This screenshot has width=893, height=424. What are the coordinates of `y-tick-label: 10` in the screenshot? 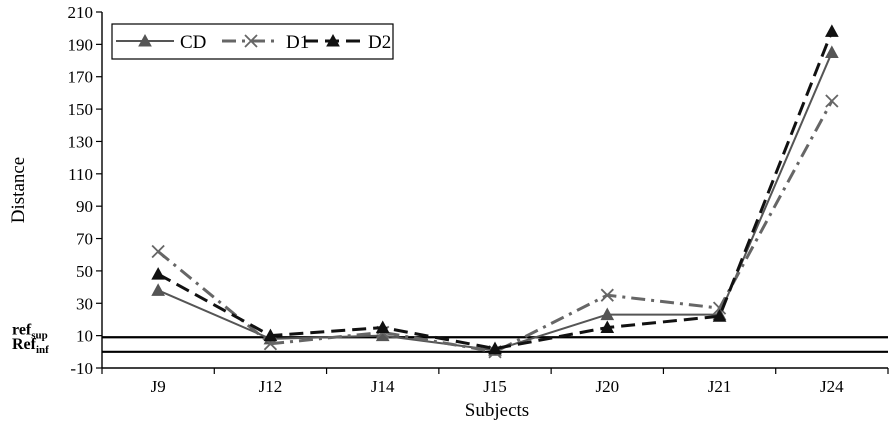 It's located at (84, 336).